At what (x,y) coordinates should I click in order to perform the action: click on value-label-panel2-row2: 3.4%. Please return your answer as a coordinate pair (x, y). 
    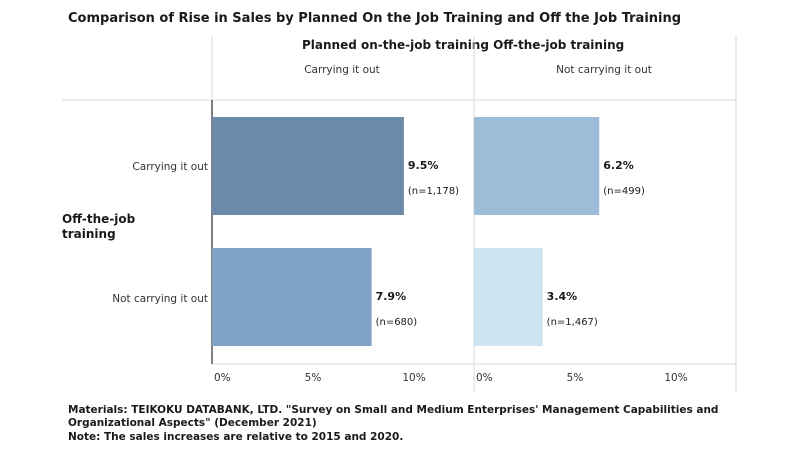
    Looking at the image, I should click on (562, 296).